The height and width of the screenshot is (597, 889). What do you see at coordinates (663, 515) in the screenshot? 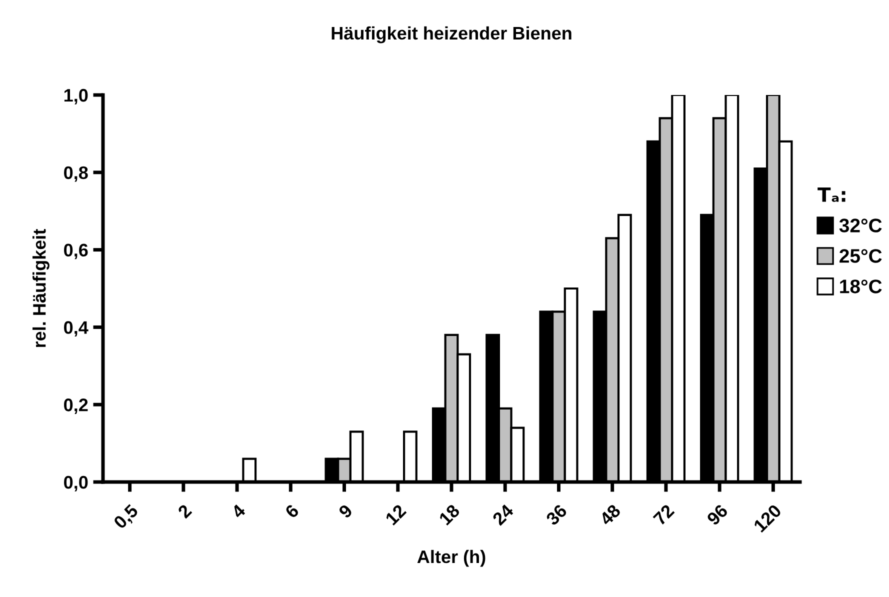
I see `x-tick-label: 72` at bounding box center [663, 515].